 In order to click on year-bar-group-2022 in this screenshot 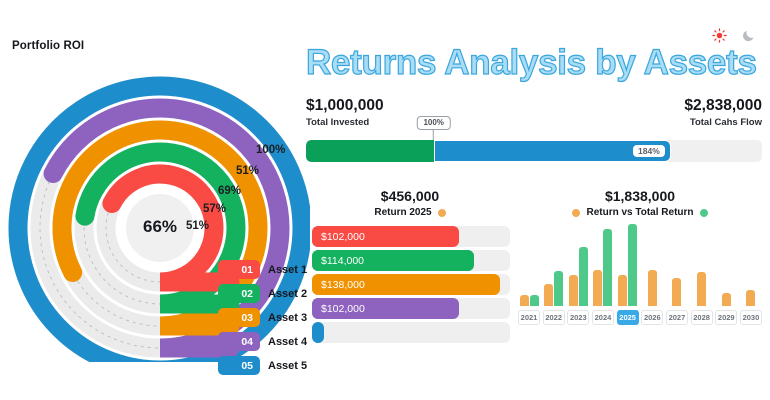, I will do `click(554, 265)`.